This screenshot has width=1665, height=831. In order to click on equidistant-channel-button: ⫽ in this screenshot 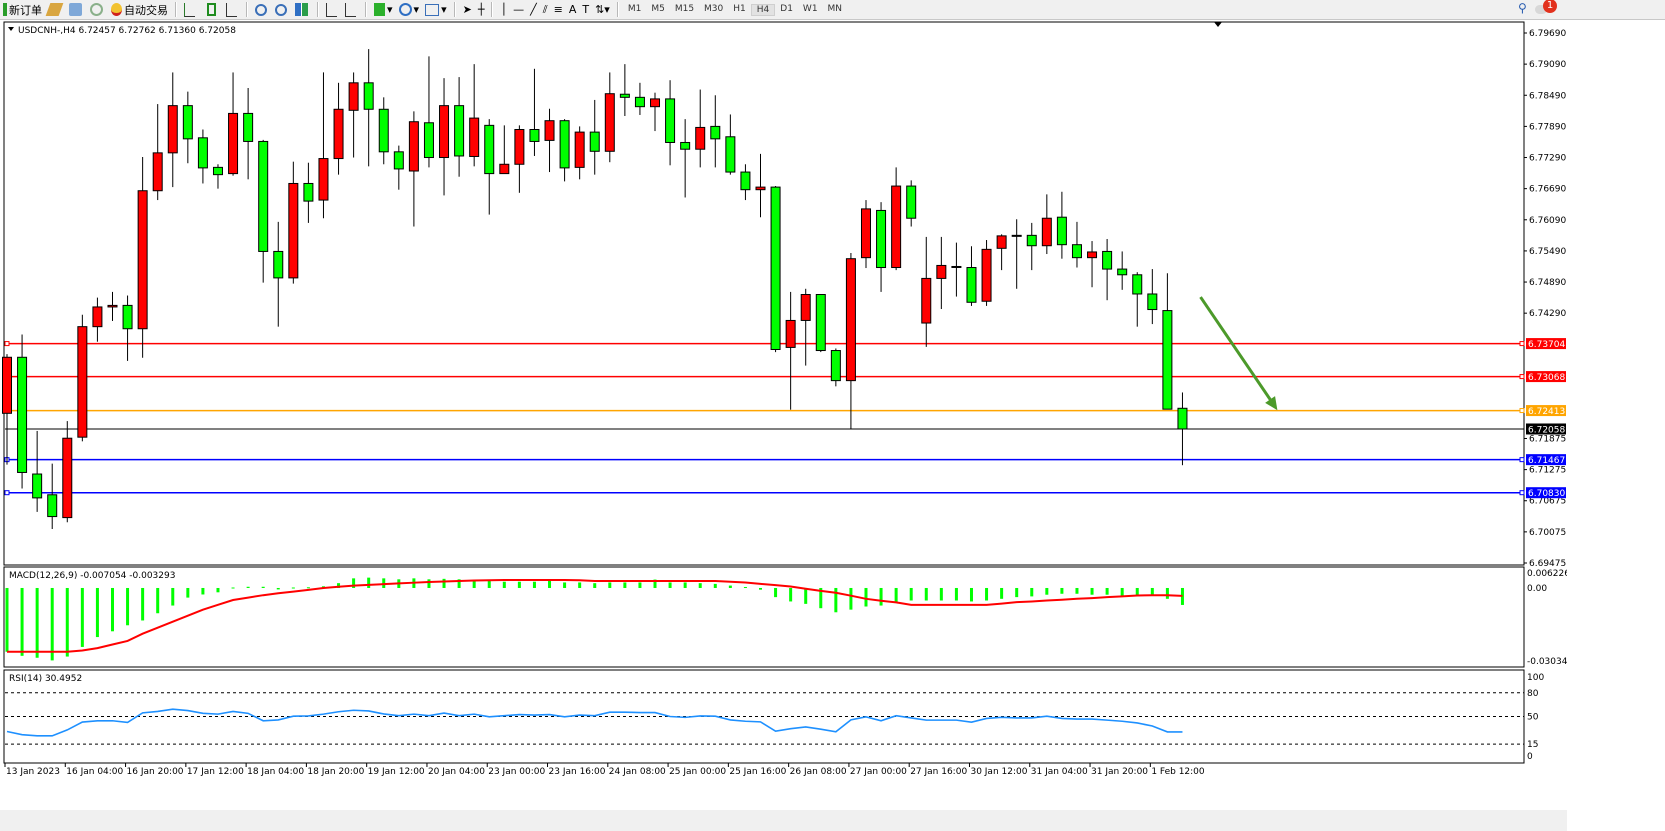, I will do `click(545, 10)`.